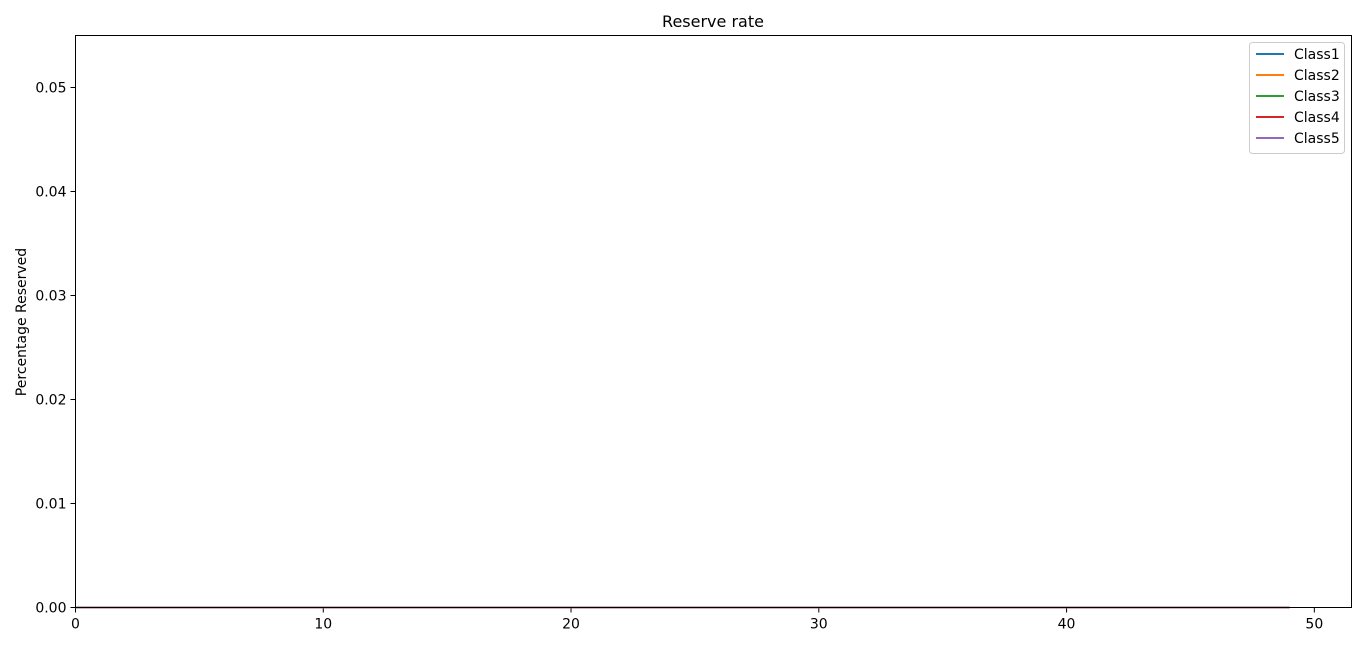 Image resolution: width=1366 pixels, height=646 pixels. What do you see at coordinates (50, 505) in the screenshot?
I see `y-tick-label: 0.01` at bounding box center [50, 505].